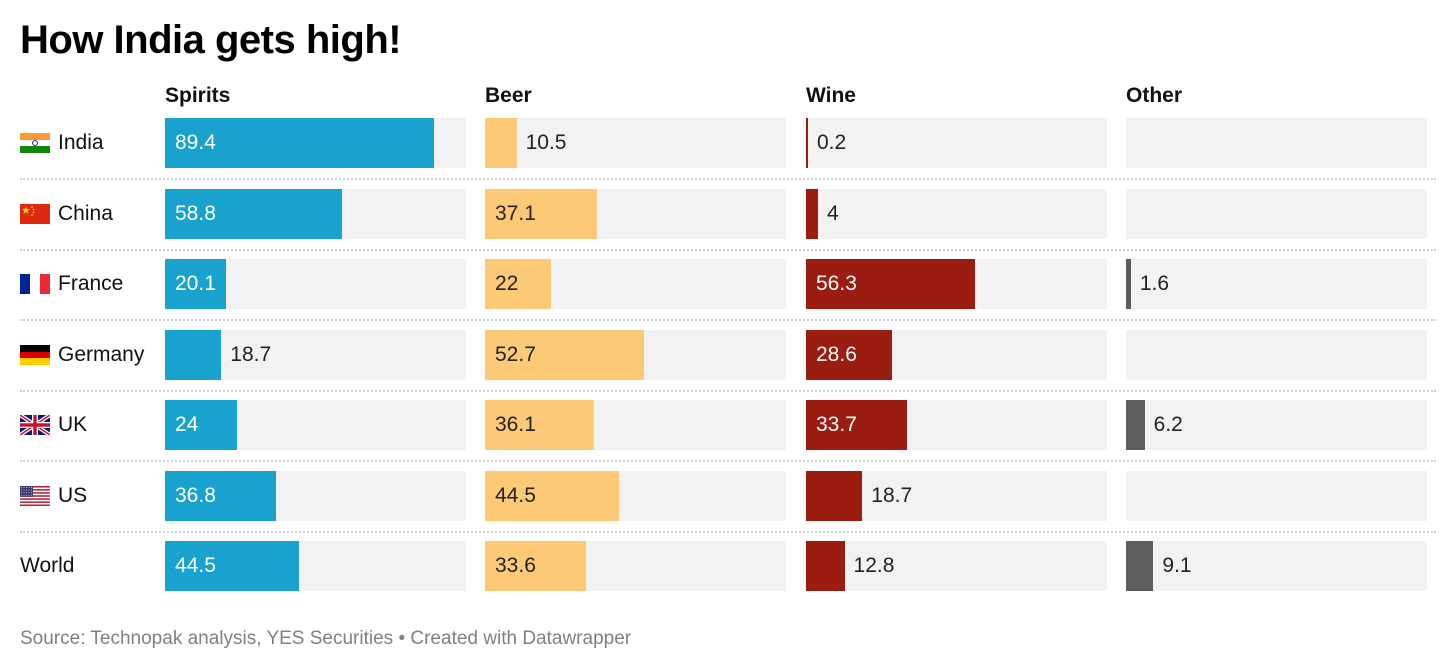 The image size is (1456, 672). I want to click on category-label-text: China, so click(85, 213).